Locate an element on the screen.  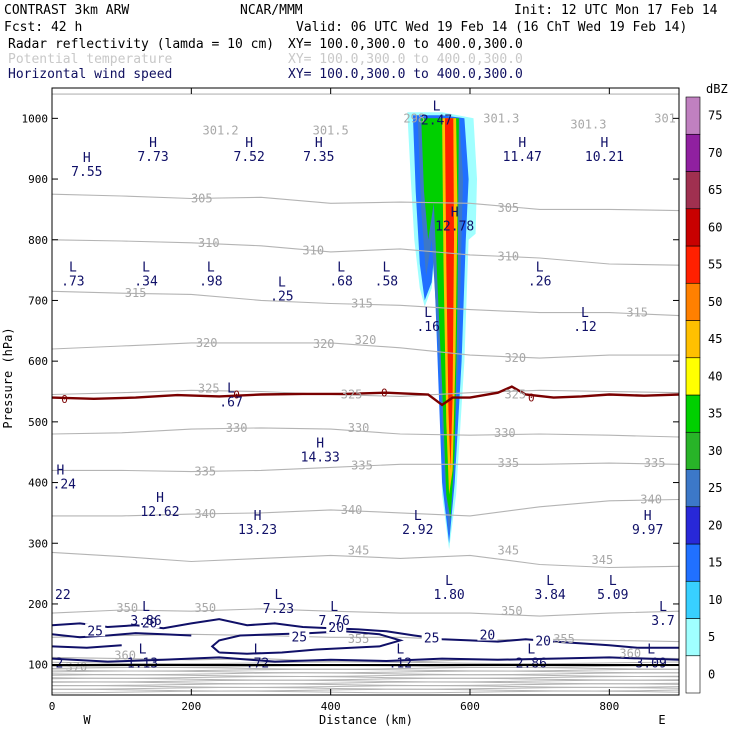
extremum-value-label: 11.47 is located at coordinates (522, 157).